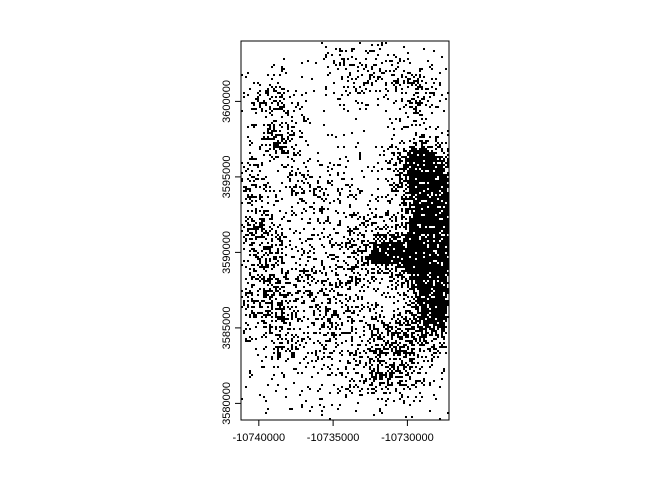 Image resolution: width=672 pixels, height=480 pixels. I want to click on x-axis: -10740000 -10735000 -10730000, so click(333, 431).